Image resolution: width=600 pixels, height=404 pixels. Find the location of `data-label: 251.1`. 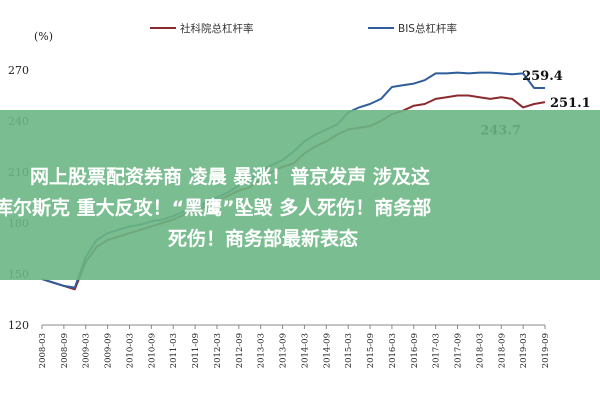

data-label: 251.1 is located at coordinates (570, 103).